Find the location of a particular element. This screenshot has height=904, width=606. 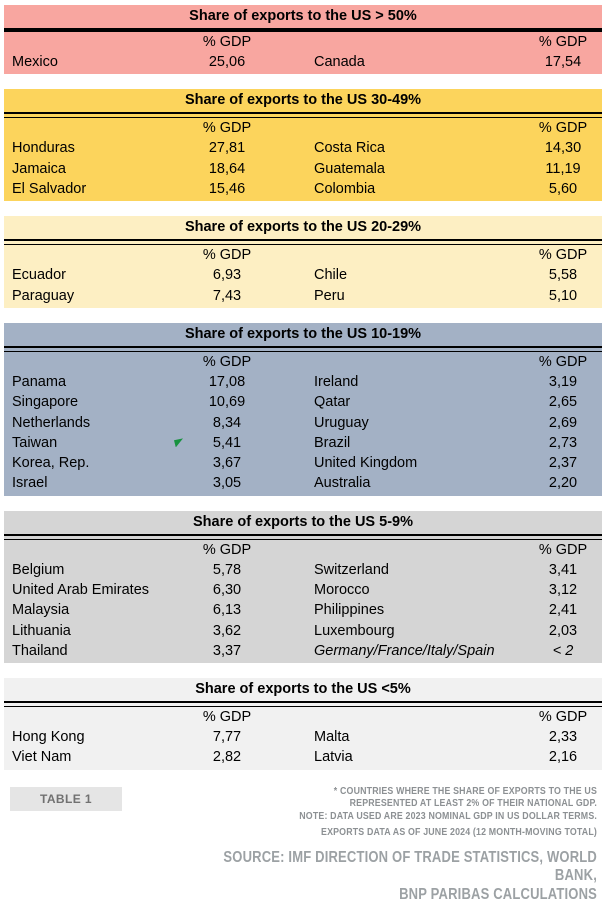

section-title: Share of exports to the US > 50% is located at coordinates (303, 16).